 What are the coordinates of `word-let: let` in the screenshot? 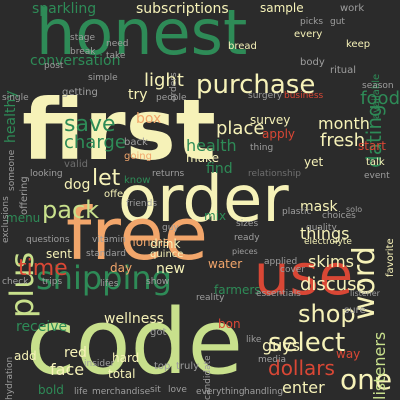 It's located at (106, 178).